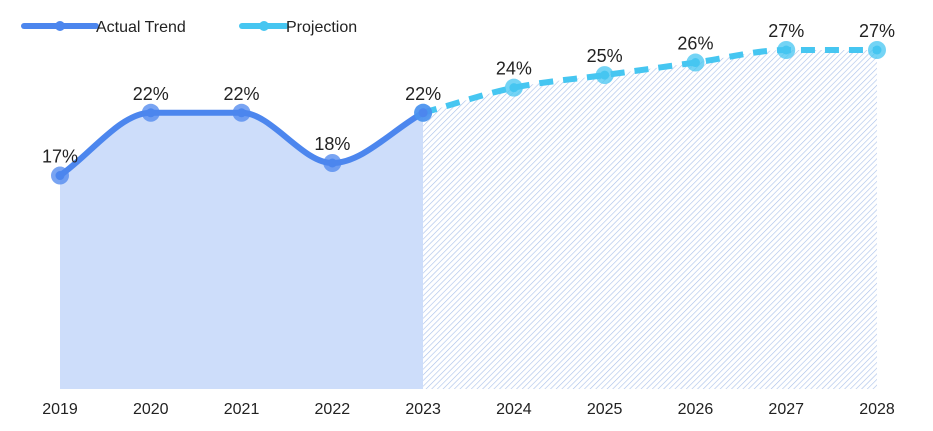 The width and height of the screenshot is (933, 431). What do you see at coordinates (695, 63) in the screenshot?
I see `projection-point-core-2026` at bounding box center [695, 63].